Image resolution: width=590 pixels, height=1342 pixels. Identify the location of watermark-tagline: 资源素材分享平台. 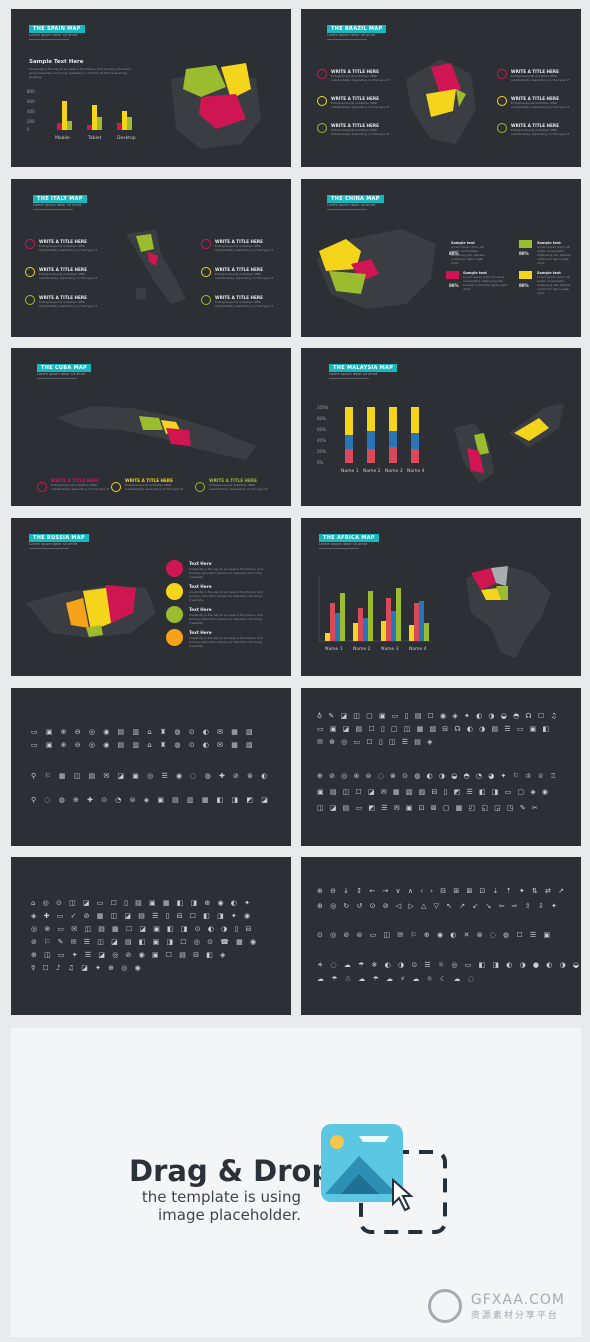
(514, 1315).